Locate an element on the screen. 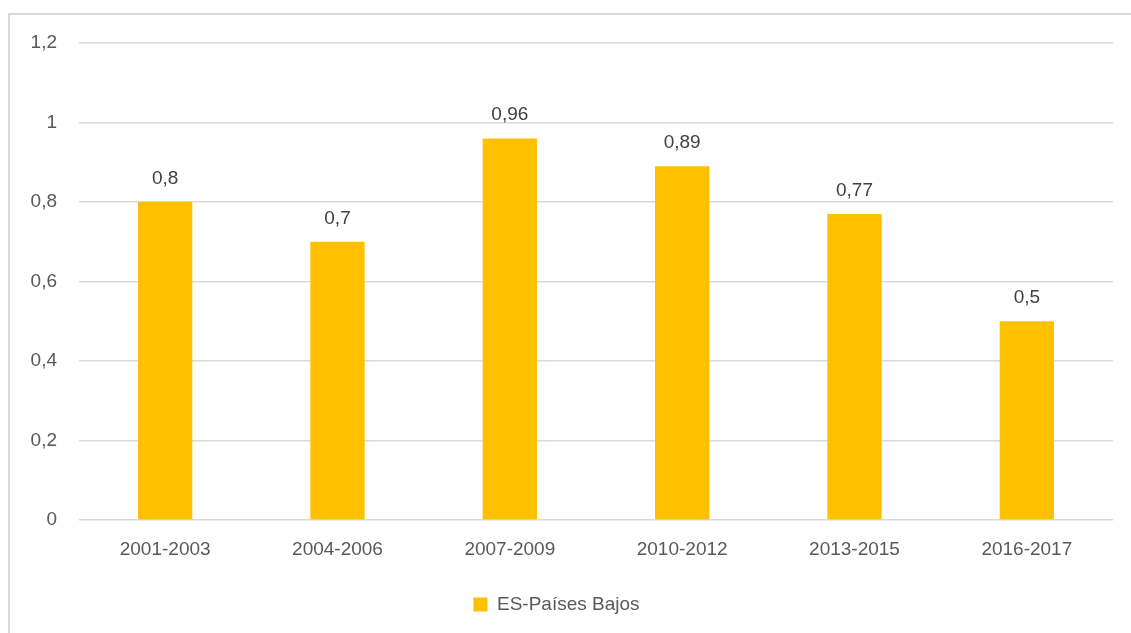 Image resolution: width=1131 pixels, height=633 pixels. y-tick-label: 1 is located at coordinates (51, 121).